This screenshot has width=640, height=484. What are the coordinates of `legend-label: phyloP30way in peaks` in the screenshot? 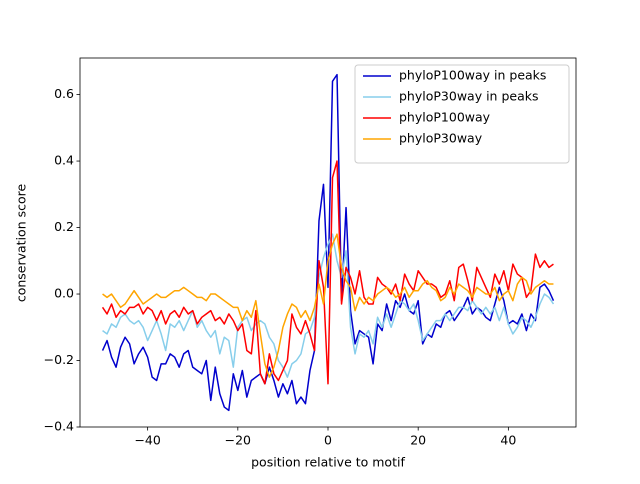 It's located at (468, 96).